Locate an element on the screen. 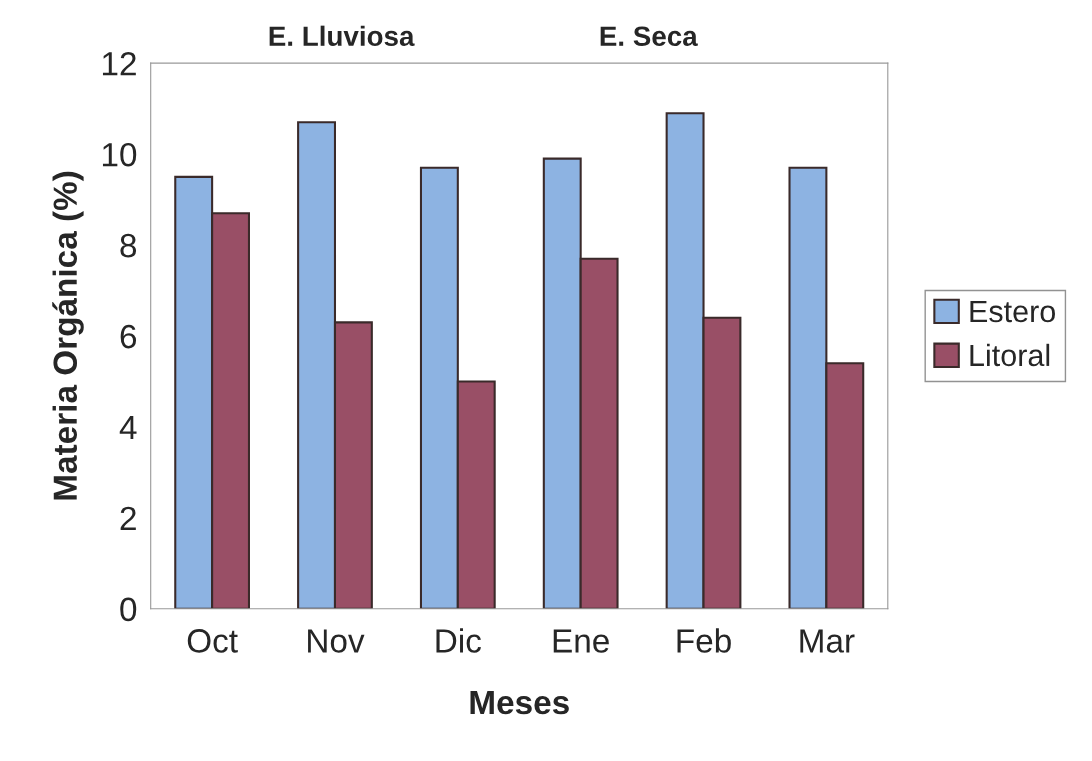 This screenshot has width=1092, height=761. x-tick-label: Dic is located at coordinates (459, 640).